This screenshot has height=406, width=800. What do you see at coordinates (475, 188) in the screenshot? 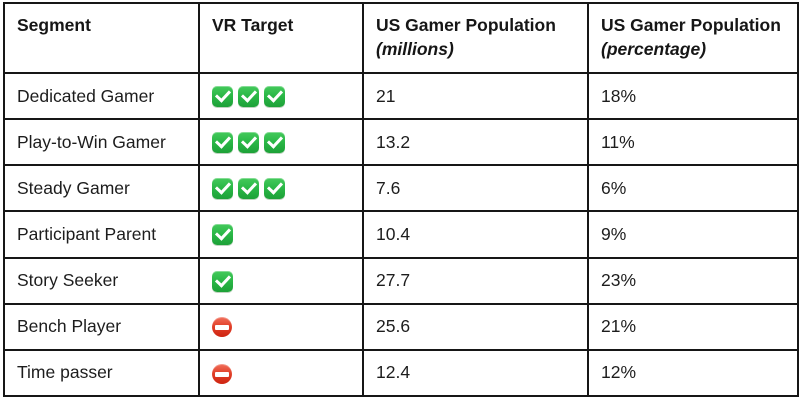
I see `millions-cell: 7.6` at bounding box center [475, 188].